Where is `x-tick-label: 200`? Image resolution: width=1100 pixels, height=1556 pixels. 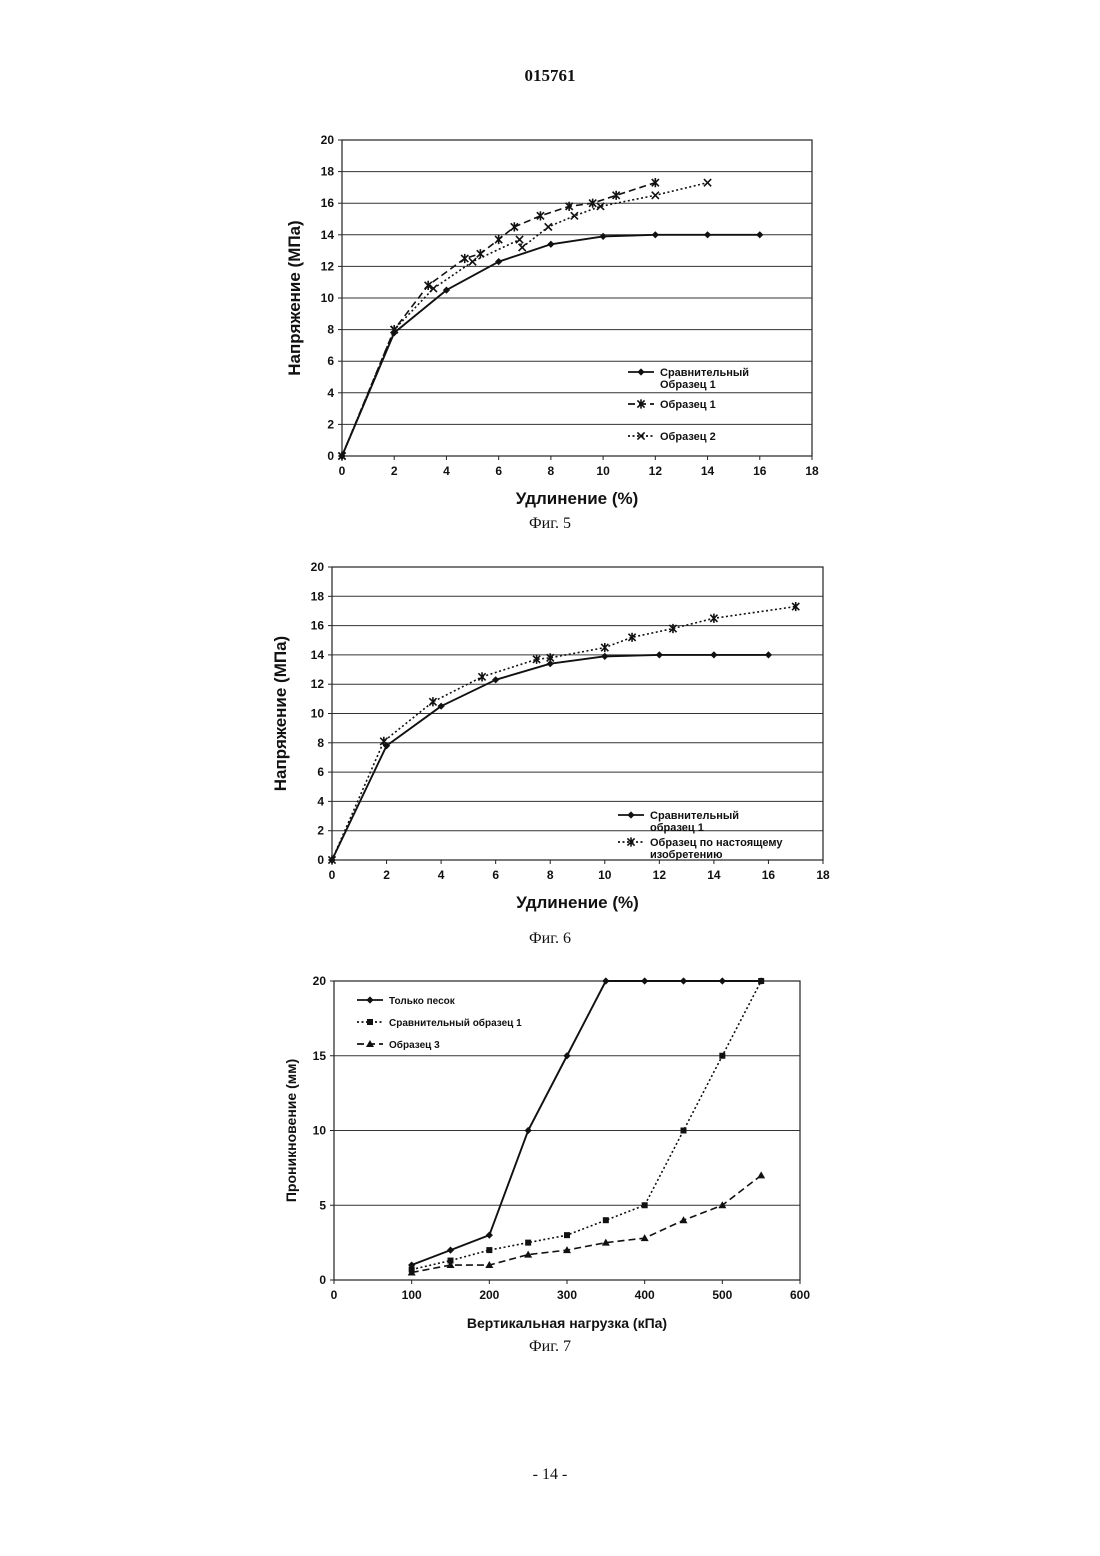 x-tick-label: 200 is located at coordinates (489, 1295).